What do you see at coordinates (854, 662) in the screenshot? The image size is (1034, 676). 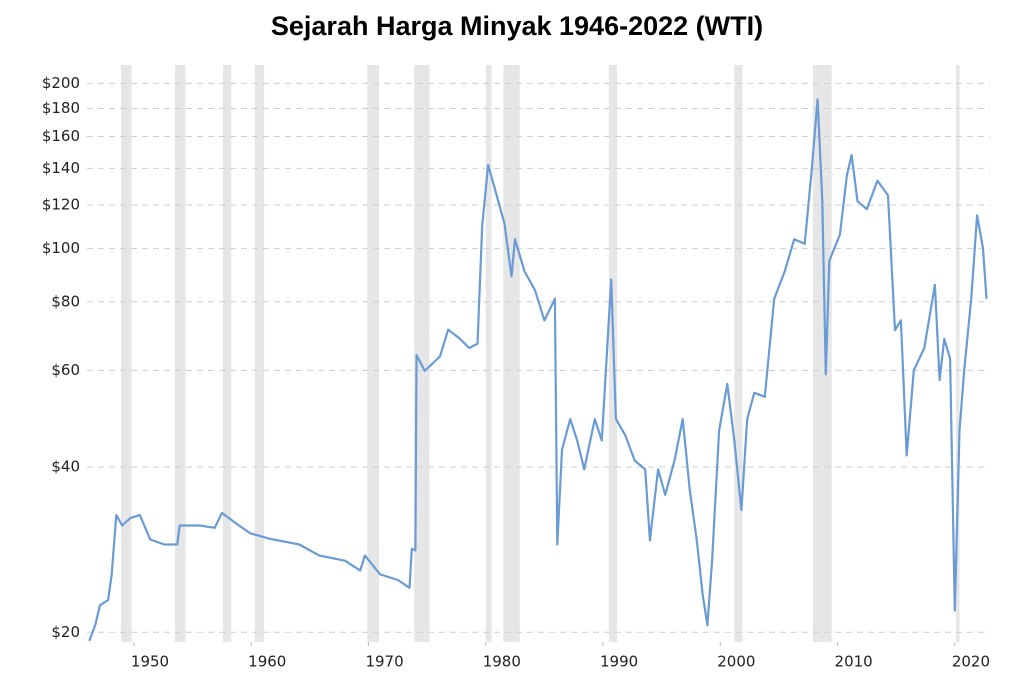 I see `x-tick-label: 2010` at bounding box center [854, 662].